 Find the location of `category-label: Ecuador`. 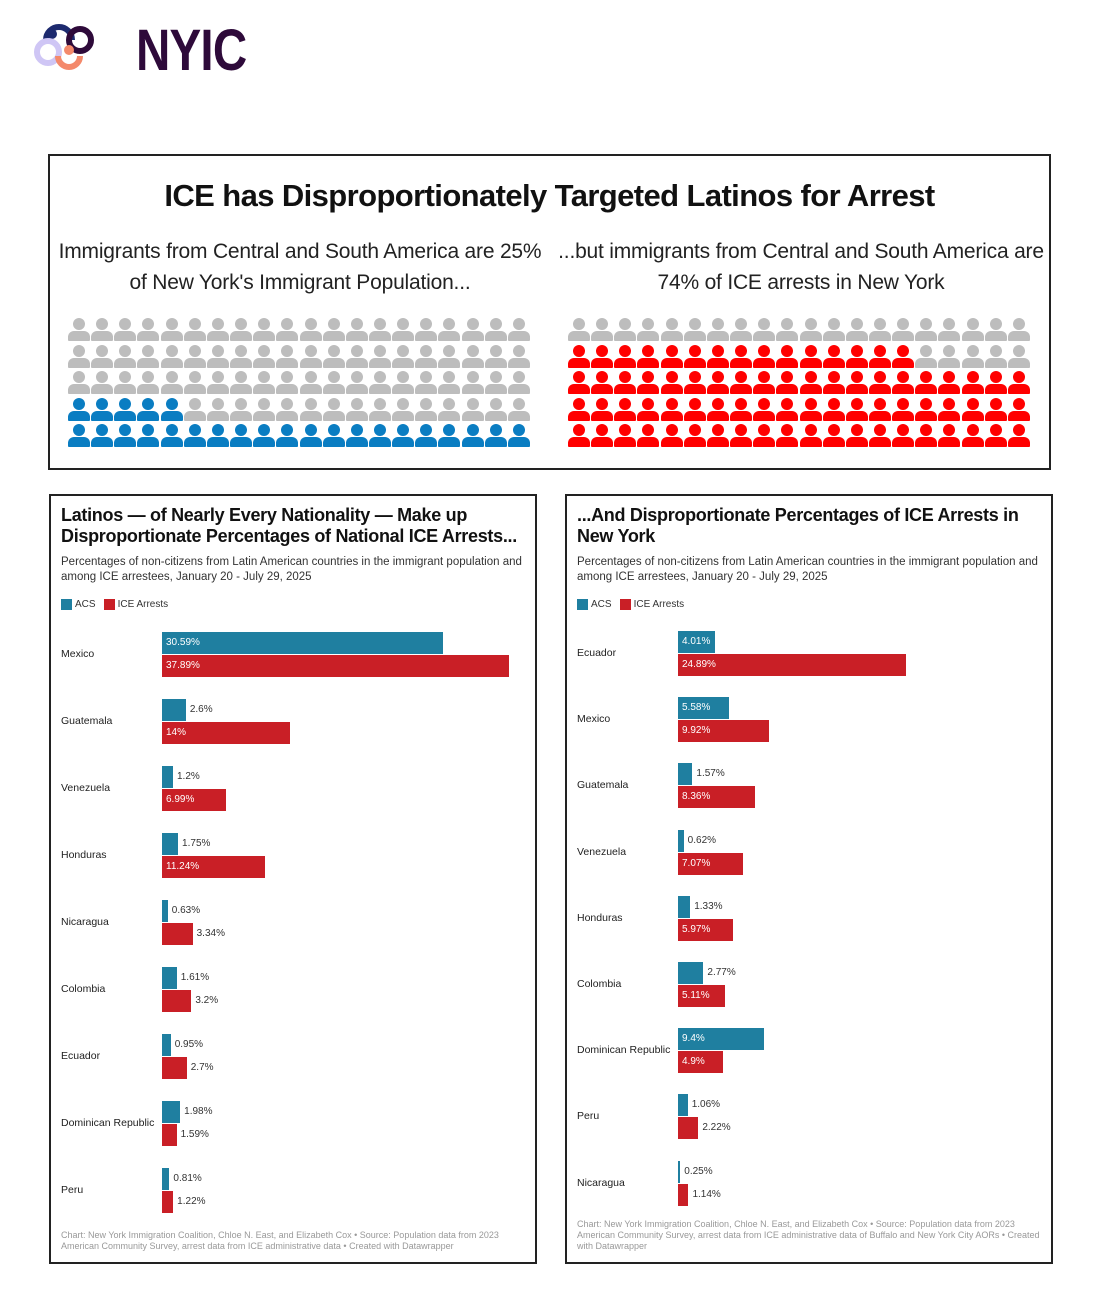

category-label: Ecuador is located at coordinates (597, 653).